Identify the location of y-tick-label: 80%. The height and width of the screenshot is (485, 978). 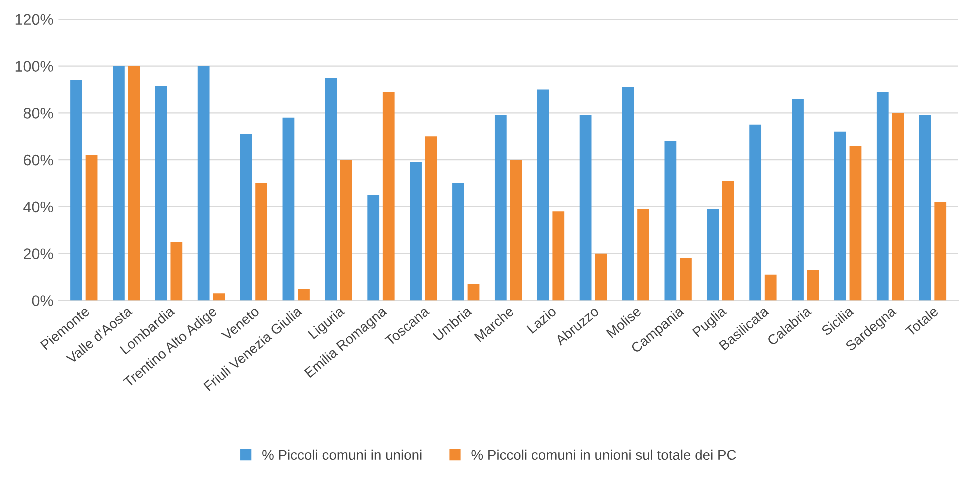
(39, 113).